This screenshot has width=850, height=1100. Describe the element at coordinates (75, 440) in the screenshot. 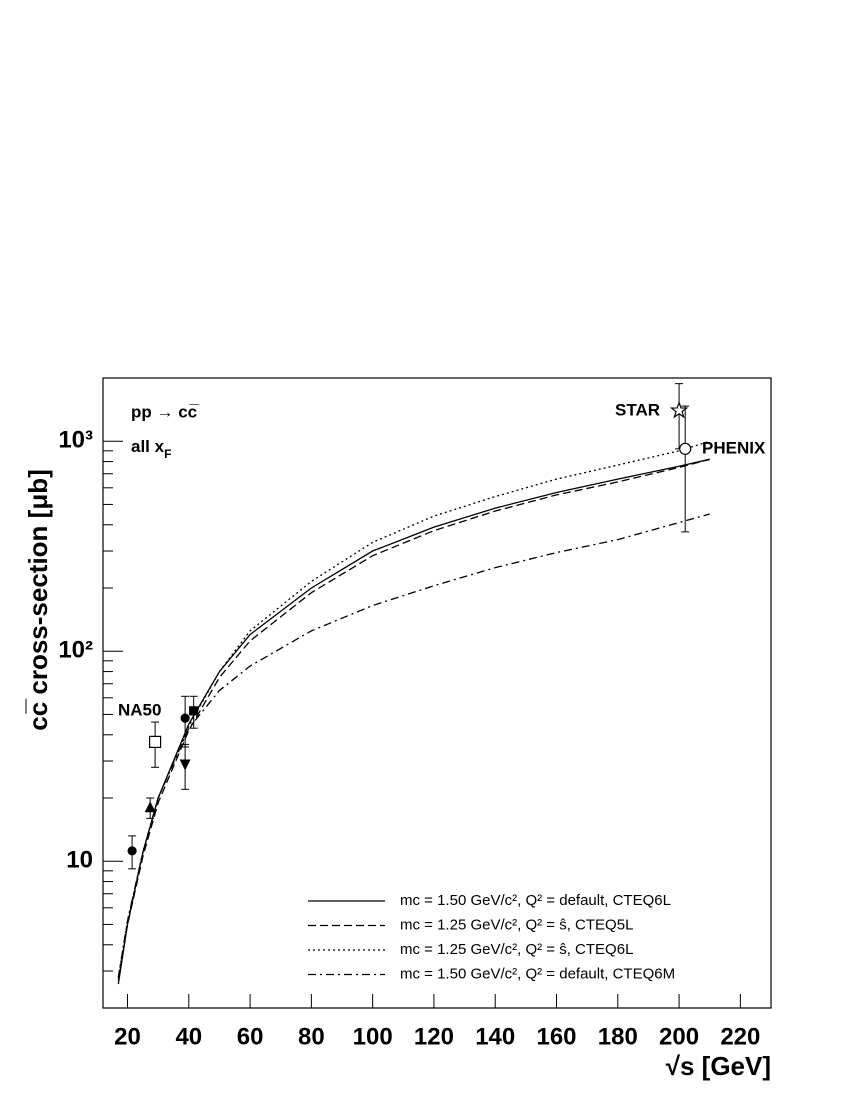

I see `y-tick-label: 10³` at that location.